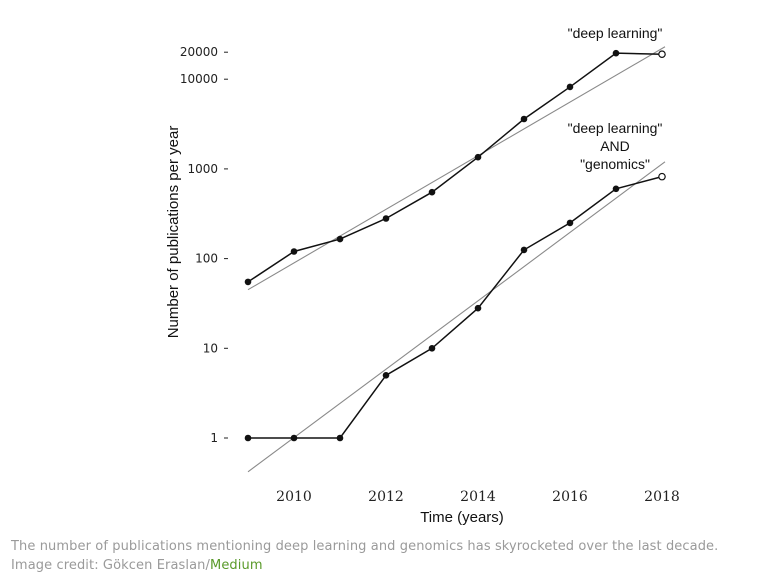 This screenshot has height=585, width=769. What do you see at coordinates (206, 259) in the screenshot?
I see `y-tick-label: 100` at bounding box center [206, 259].